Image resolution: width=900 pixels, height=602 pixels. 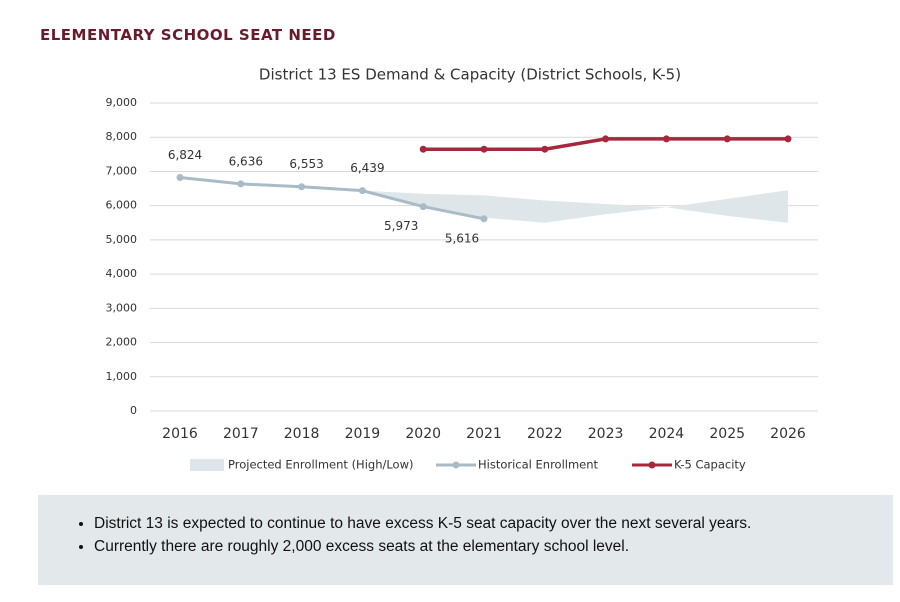 What do you see at coordinates (606, 434) in the screenshot?
I see `x-tick-label: 2023` at bounding box center [606, 434].